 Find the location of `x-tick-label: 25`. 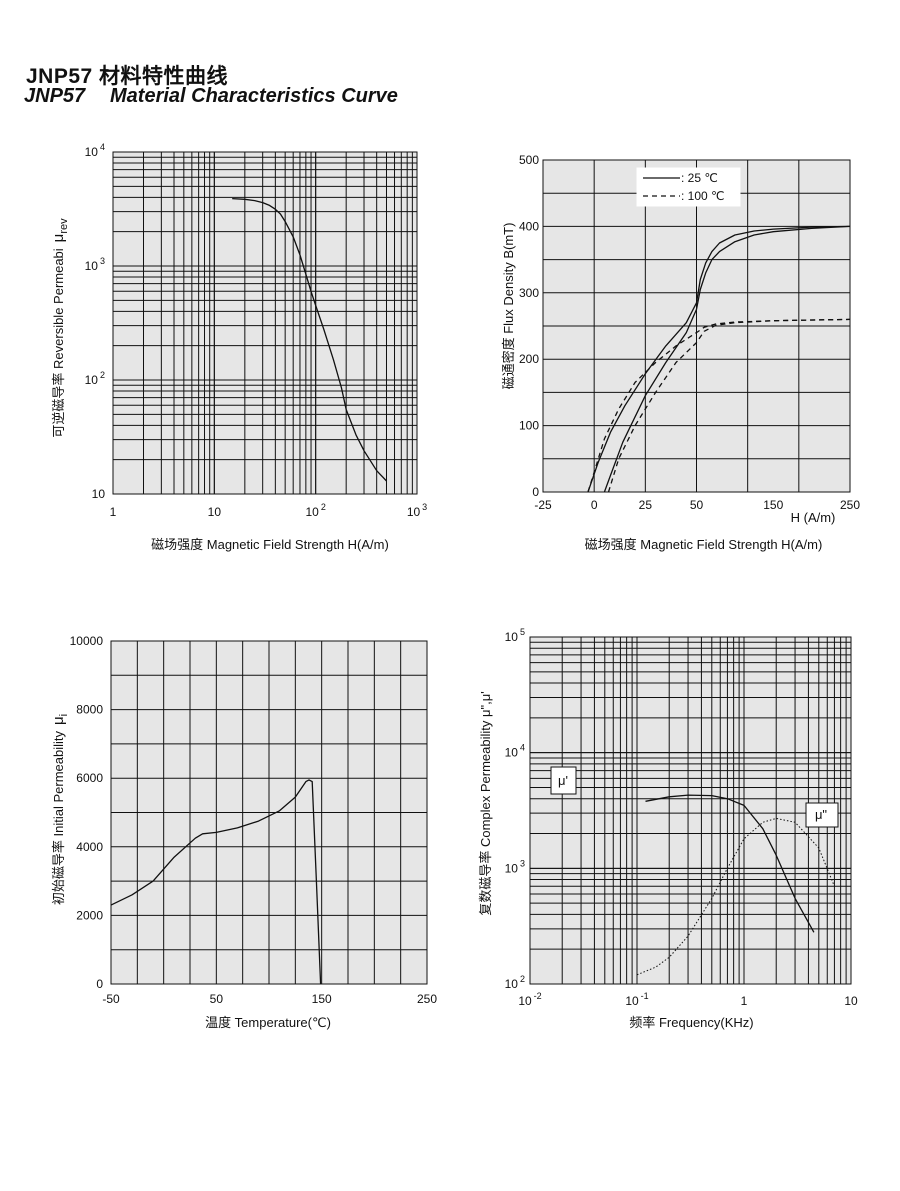

x-tick-label: 25 is located at coordinates (646, 505).